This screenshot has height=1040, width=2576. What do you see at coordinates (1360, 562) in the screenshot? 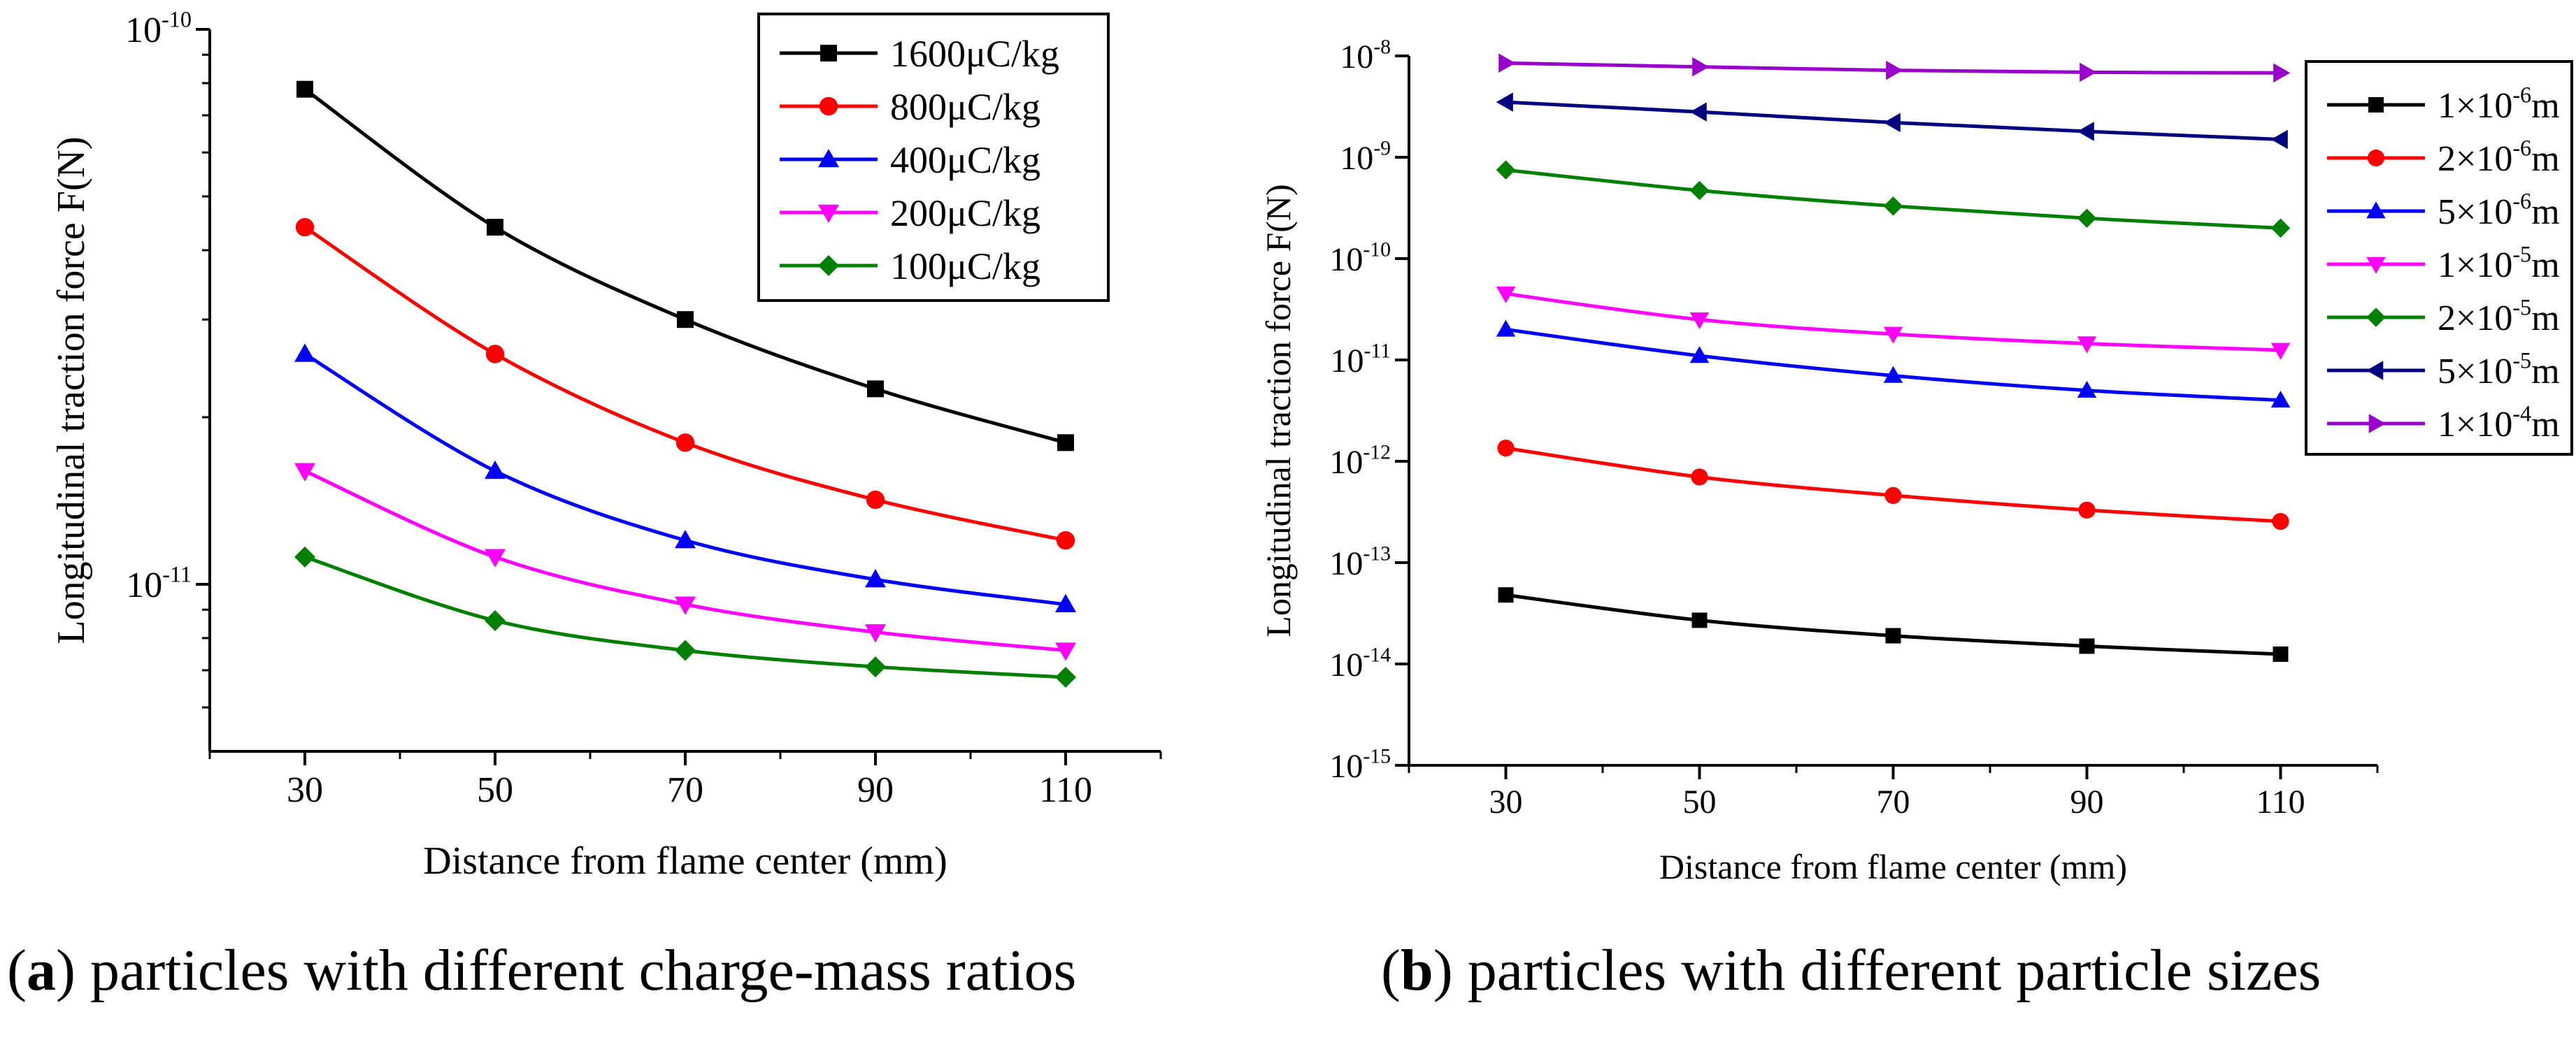
I see `y-tick-label: 10-13` at bounding box center [1360, 562].